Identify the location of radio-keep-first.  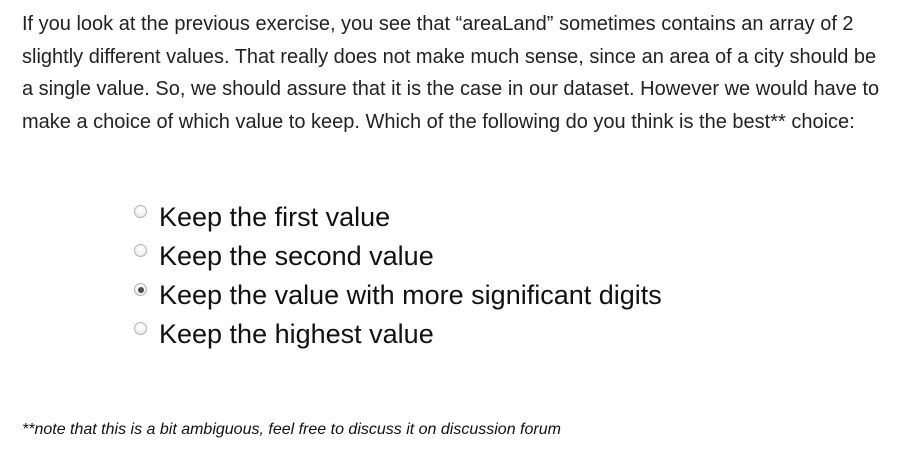
(140, 211).